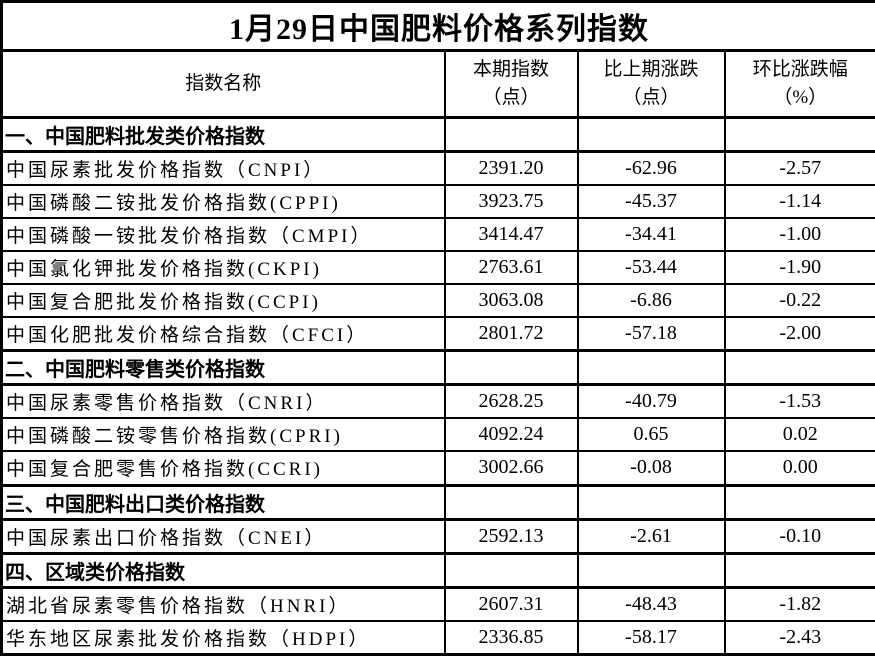  I want to click on column-header-line1: 本期指数, so click(510, 70).